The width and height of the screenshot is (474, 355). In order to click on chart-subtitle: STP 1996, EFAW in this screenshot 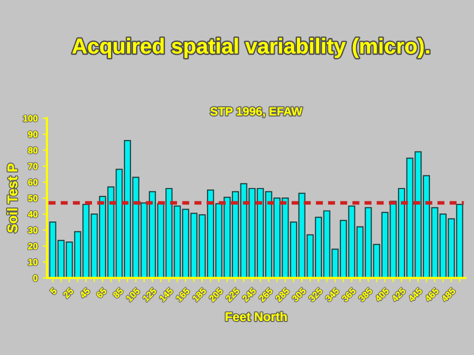, I will do `click(256, 112)`.